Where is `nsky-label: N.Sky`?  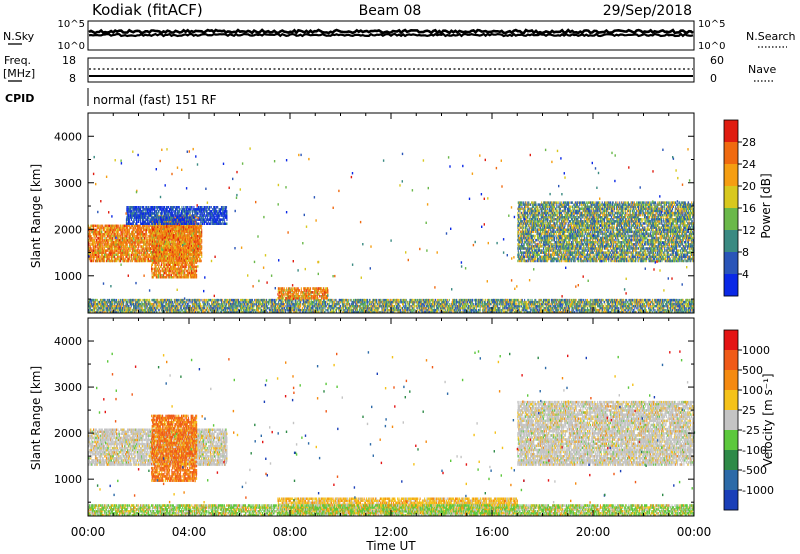 nsky-label: N.Sky is located at coordinates (19, 36).